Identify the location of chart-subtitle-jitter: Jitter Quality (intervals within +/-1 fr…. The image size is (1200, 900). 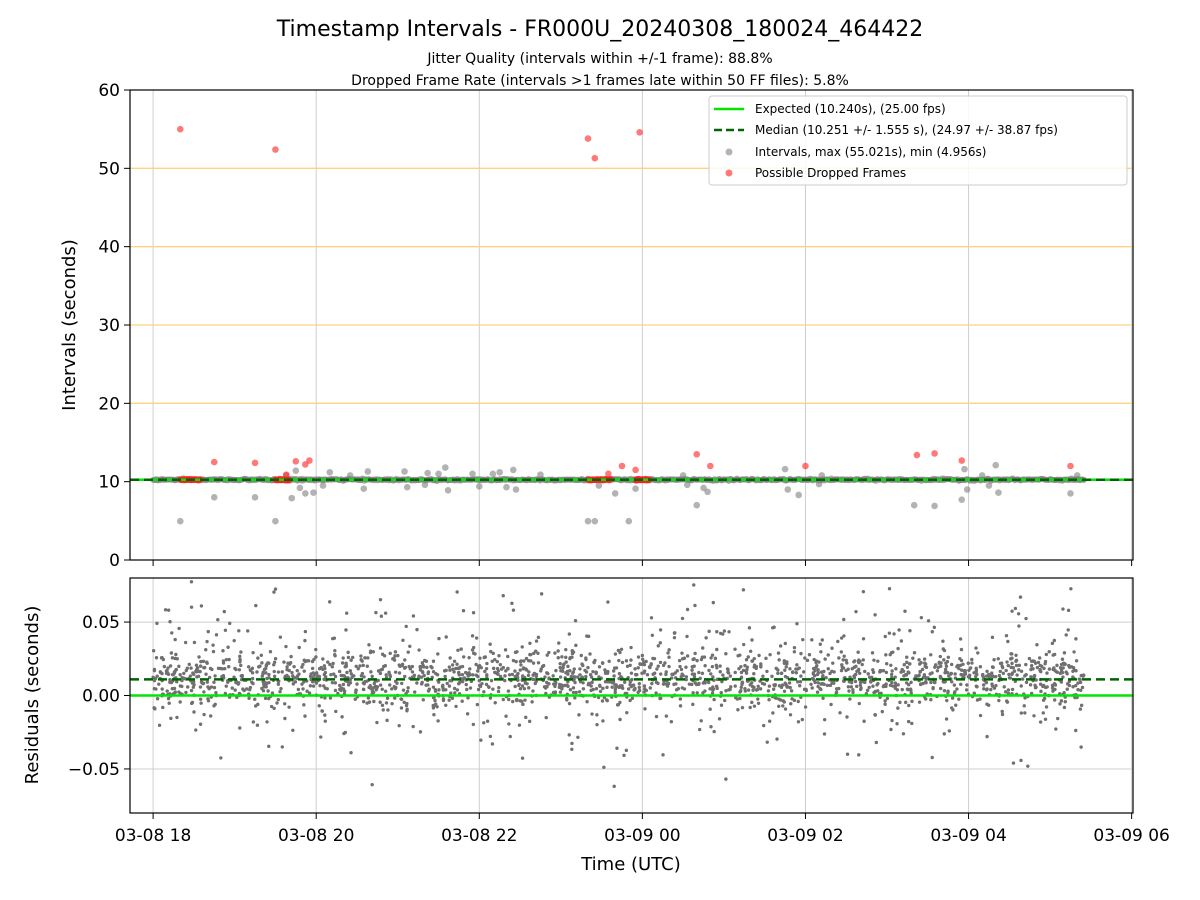
(599, 59).